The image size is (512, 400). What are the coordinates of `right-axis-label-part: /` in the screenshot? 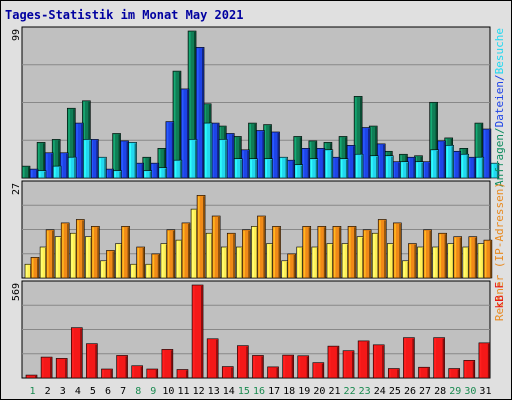 It's located at (499, 77).